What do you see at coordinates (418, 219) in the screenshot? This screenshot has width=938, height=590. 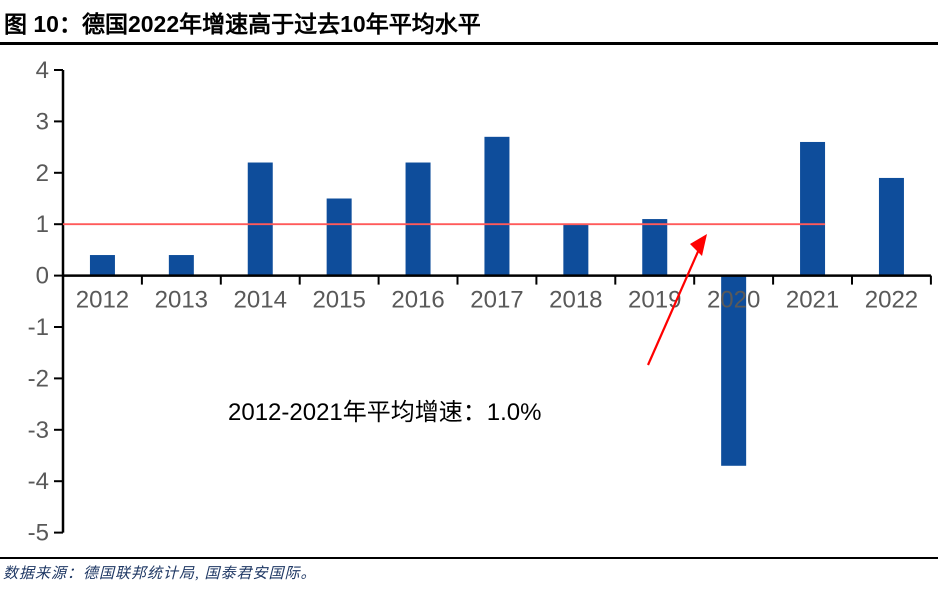 I see `bar-2016` at bounding box center [418, 219].